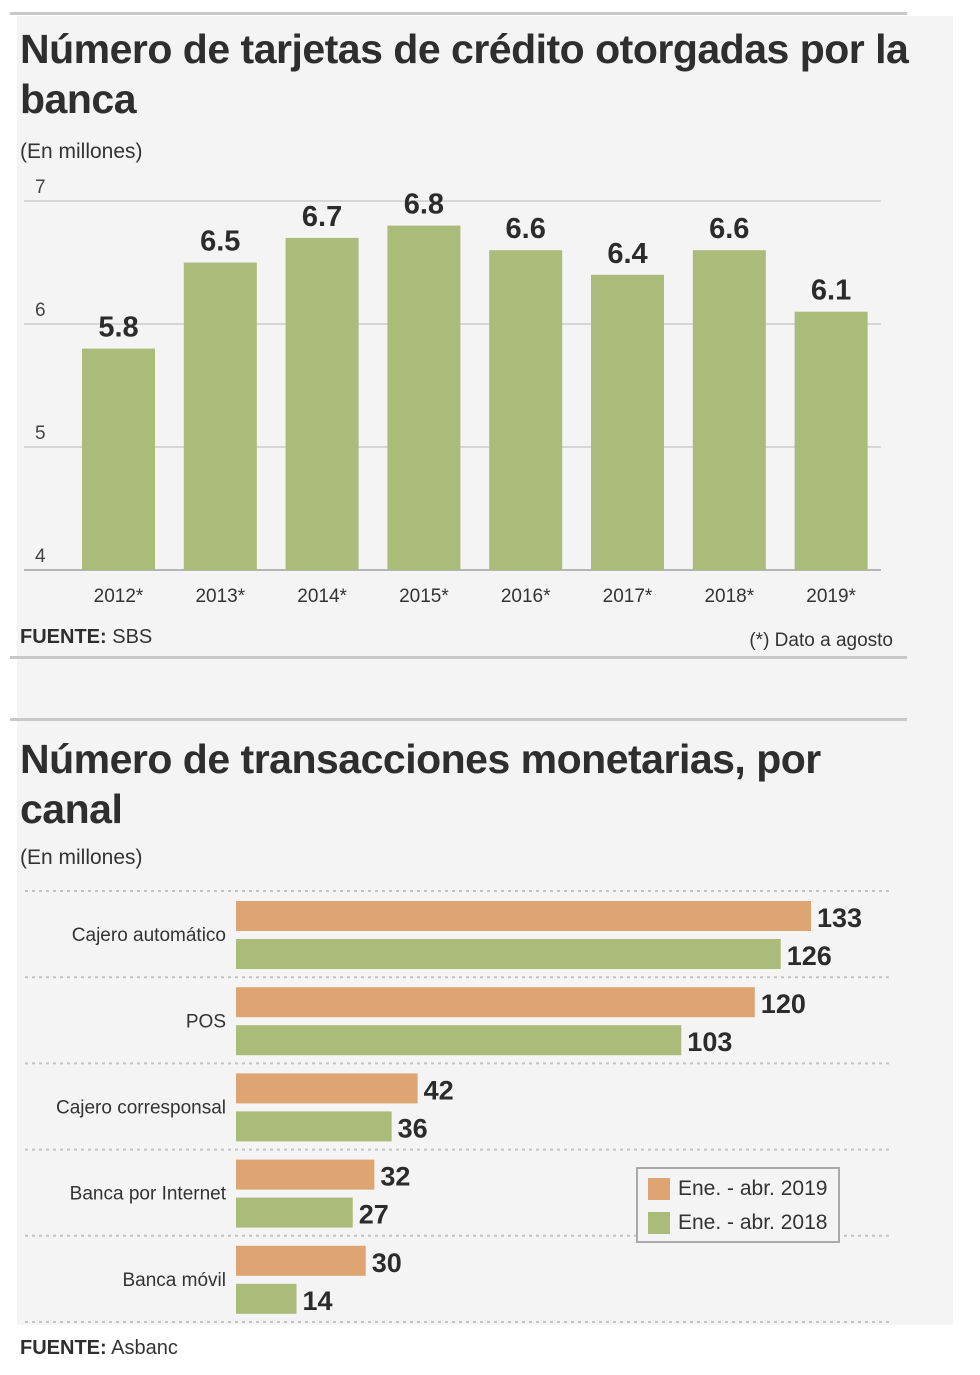 This screenshot has height=1375, width=980. Describe the element at coordinates (374, 1215) in the screenshot. I see `bar-value-label: 27` at that location.